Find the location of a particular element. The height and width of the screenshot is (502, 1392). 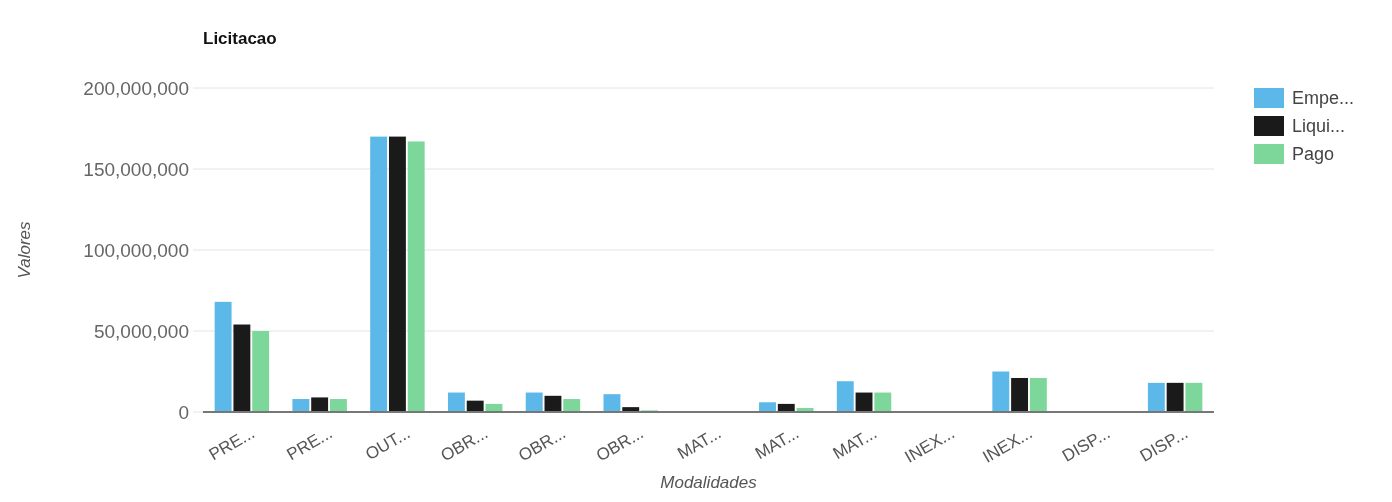

x-axis-title: Modalidades is located at coordinates (709, 482).